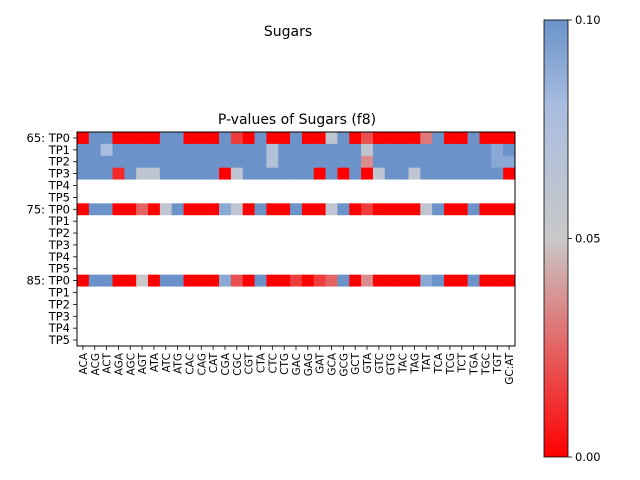 The image size is (640, 480). Describe the element at coordinates (288, 32) in the screenshot. I see `figure-title: Sugars` at that location.